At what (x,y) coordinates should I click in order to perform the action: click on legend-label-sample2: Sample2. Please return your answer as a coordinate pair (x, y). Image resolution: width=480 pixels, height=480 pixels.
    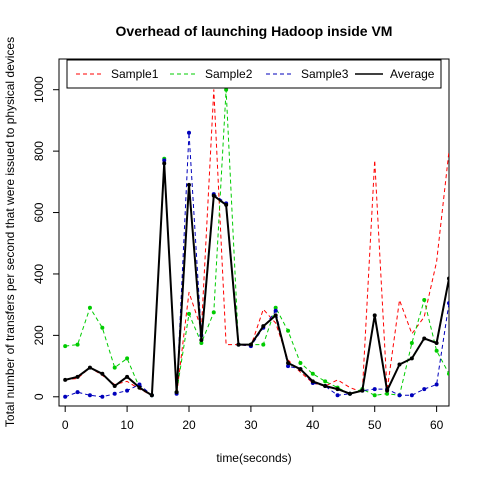
    Looking at the image, I should click on (229, 74).